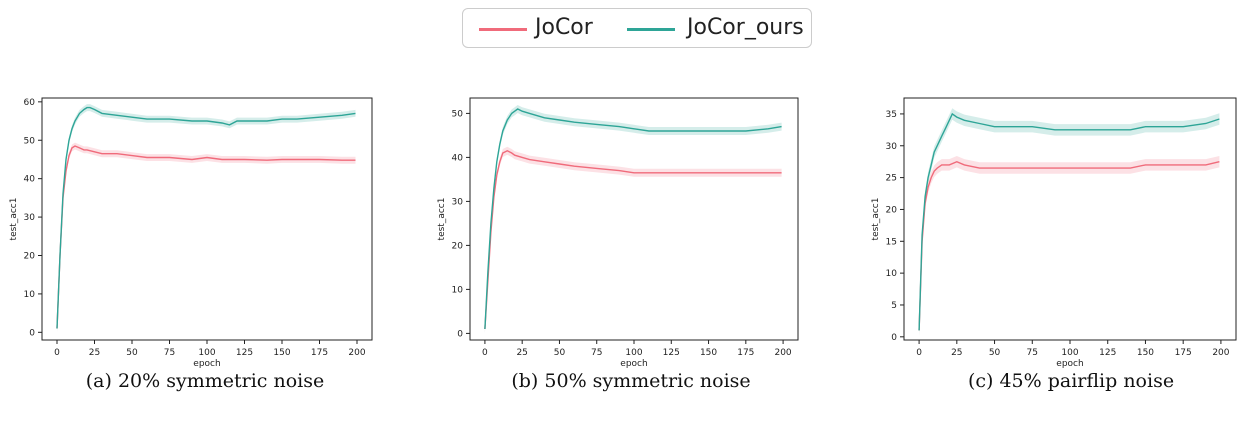  I want to click on caption-c: (c) 45% pairflip noise, so click(1071, 381).